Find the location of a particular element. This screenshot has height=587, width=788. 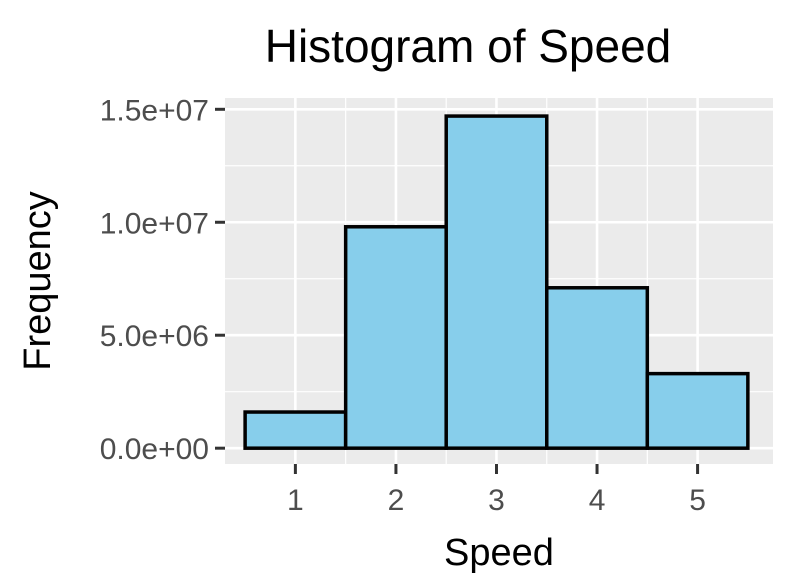

x-tick-label: 1 is located at coordinates (295, 500).